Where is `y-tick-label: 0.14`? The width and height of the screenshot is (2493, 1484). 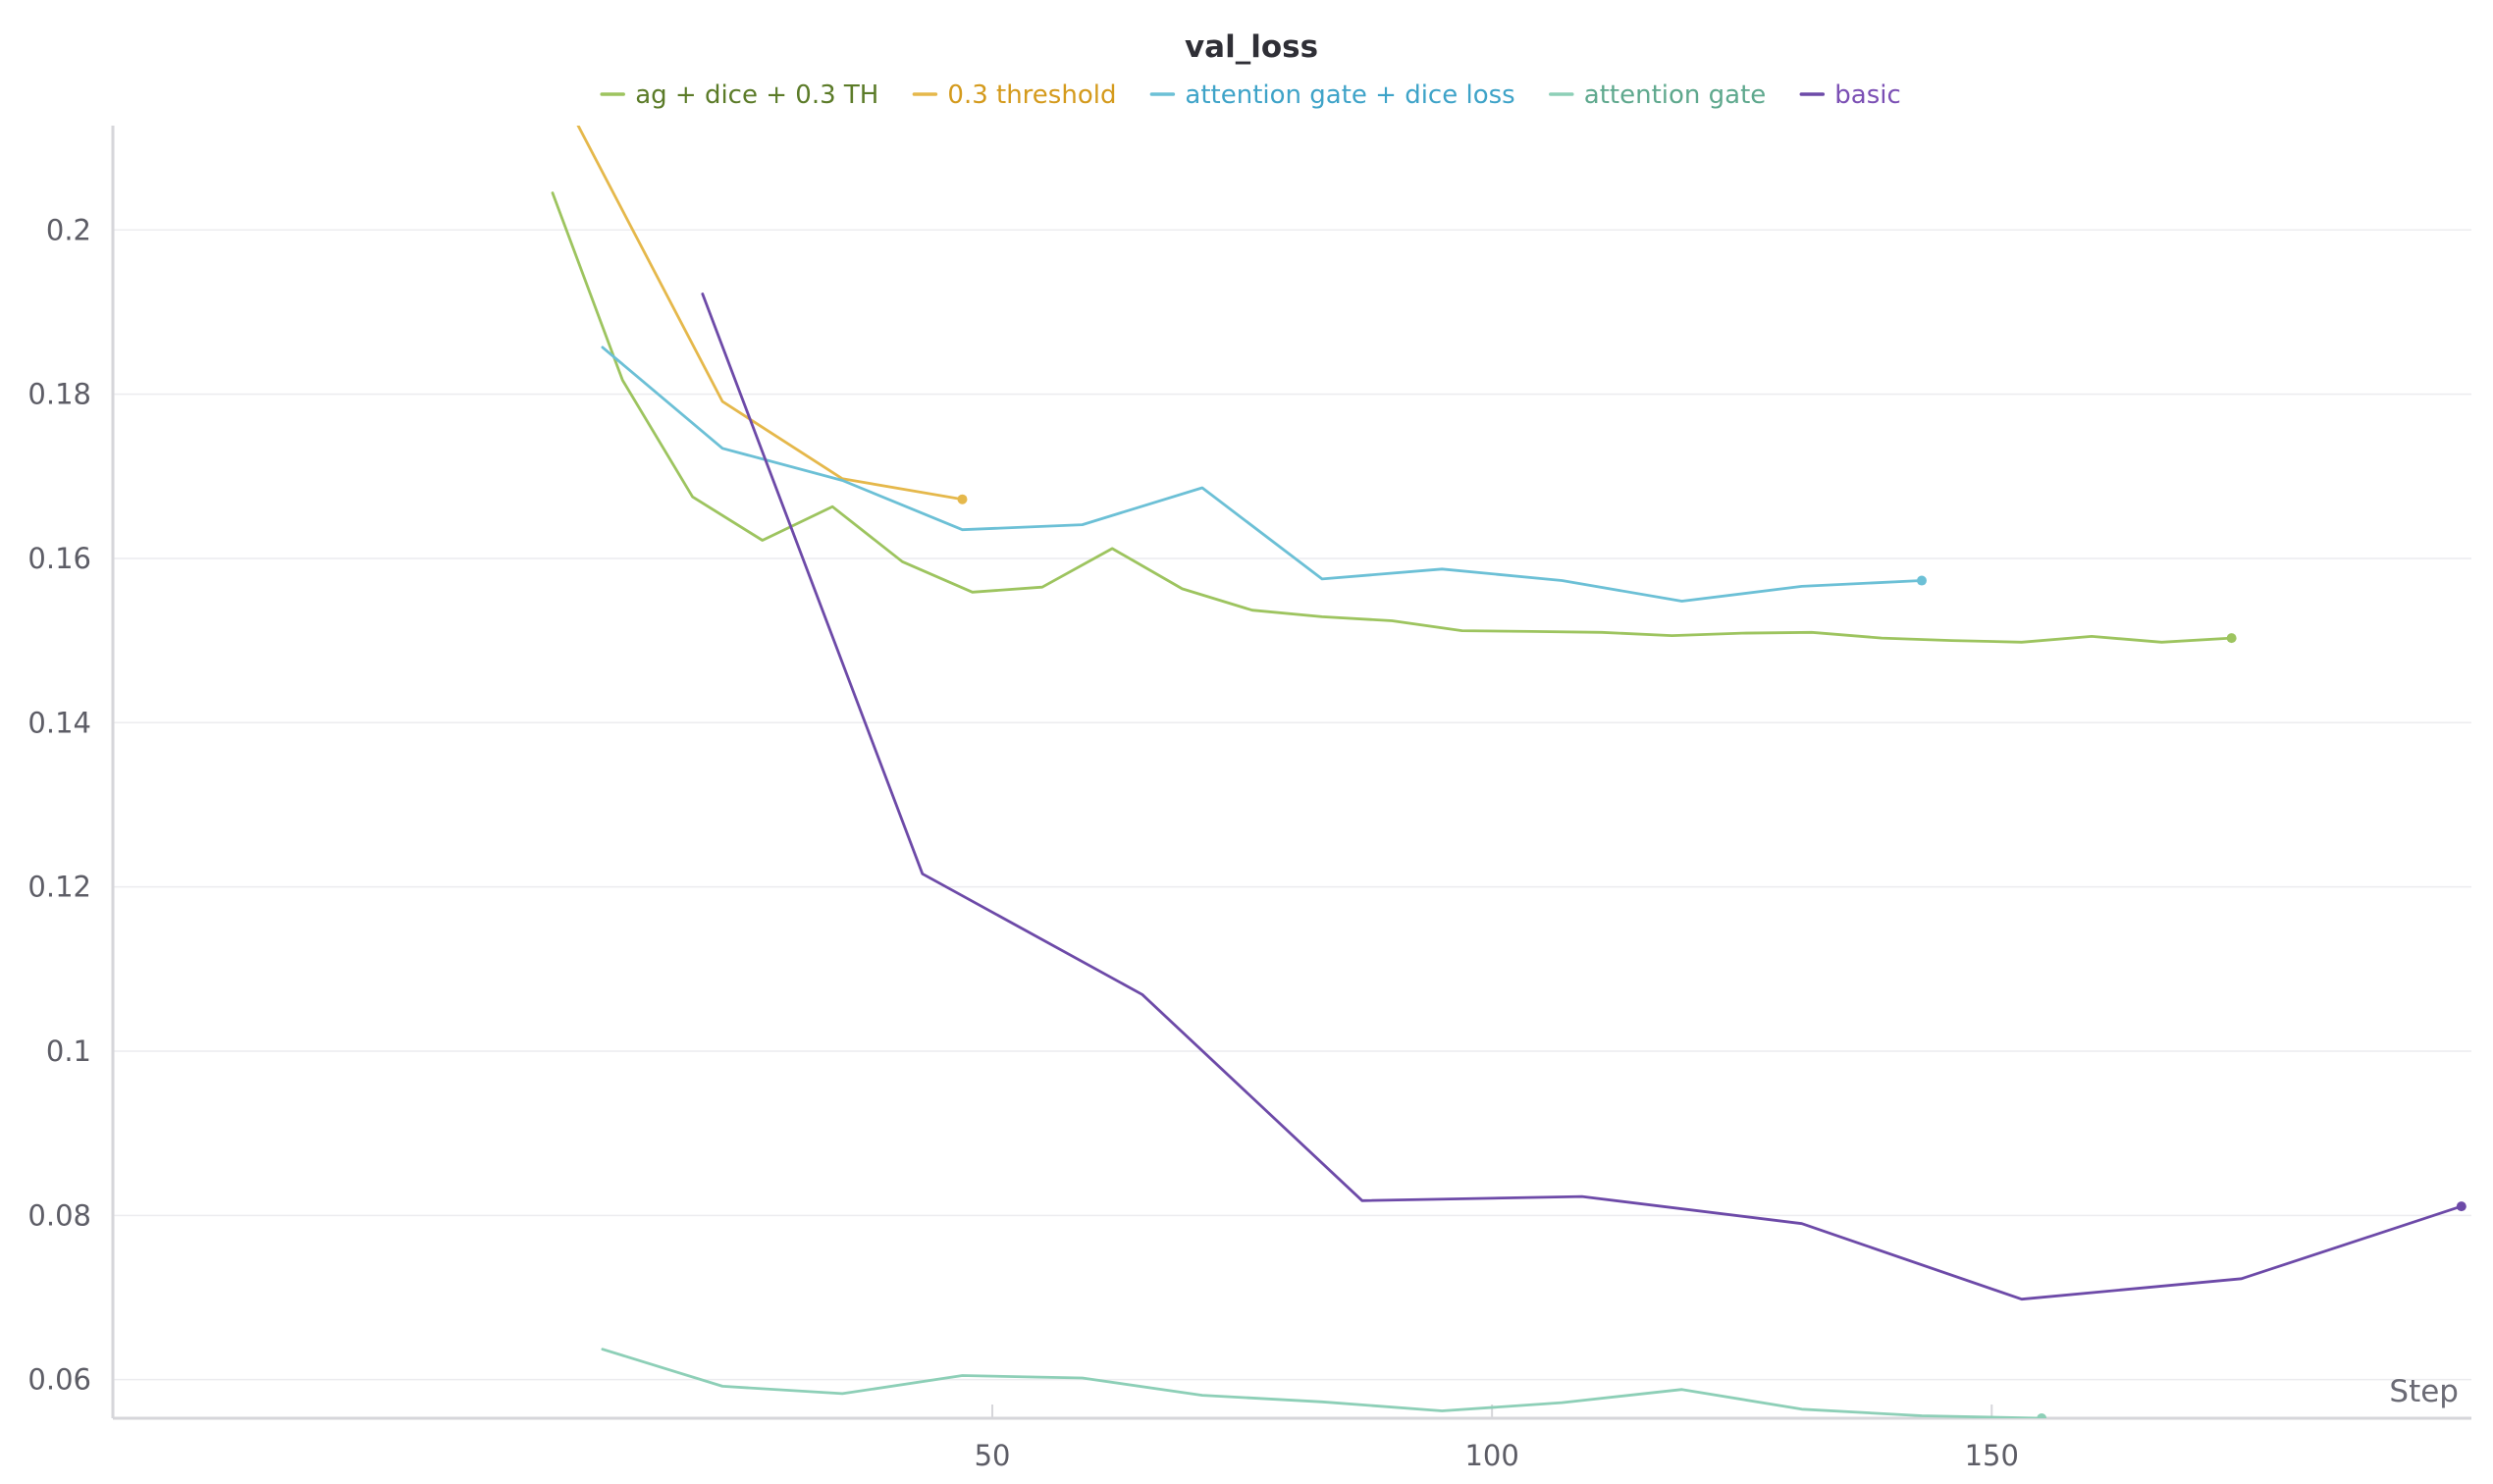
y-tick-label: 0.14 is located at coordinates (59, 723).